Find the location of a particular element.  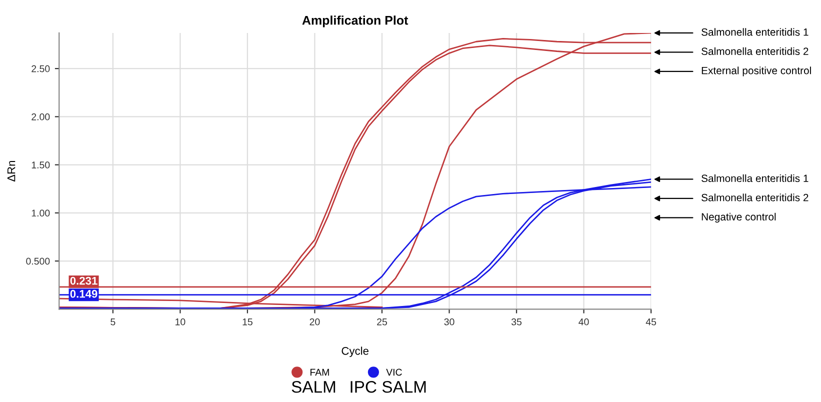

x-tick-label: 5 is located at coordinates (113, 322).